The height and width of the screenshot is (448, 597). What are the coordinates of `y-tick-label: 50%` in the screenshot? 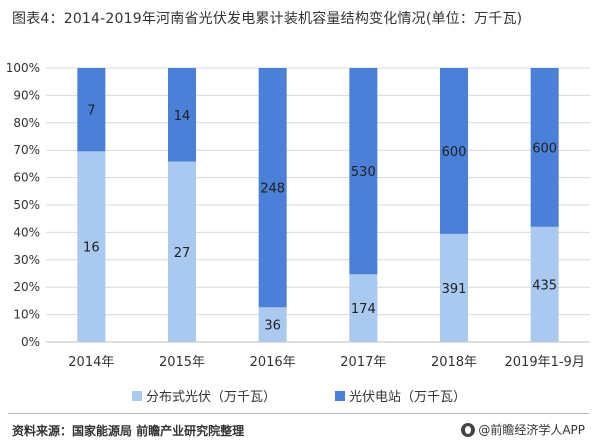 It's located at (26, 205).